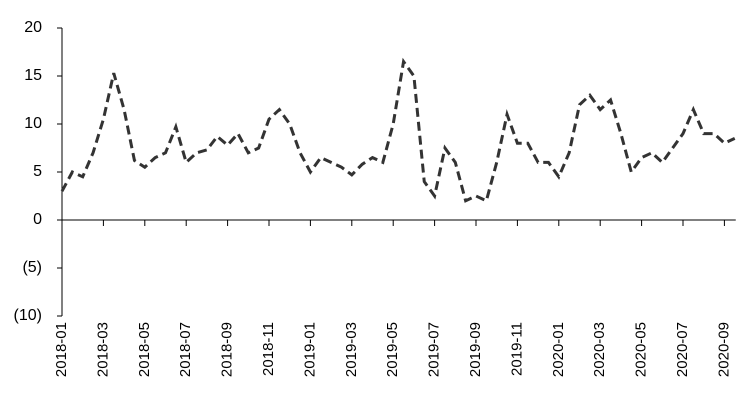  I want to click on x-tick-label: 2020-05, so click(641, 349).